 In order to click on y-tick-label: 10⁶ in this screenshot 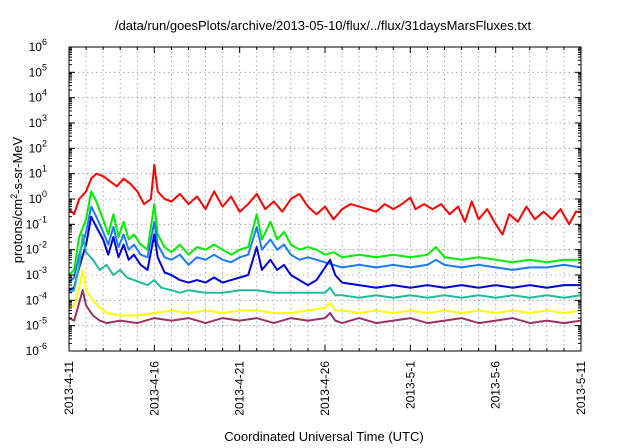, I will do `click(38, 45)`.